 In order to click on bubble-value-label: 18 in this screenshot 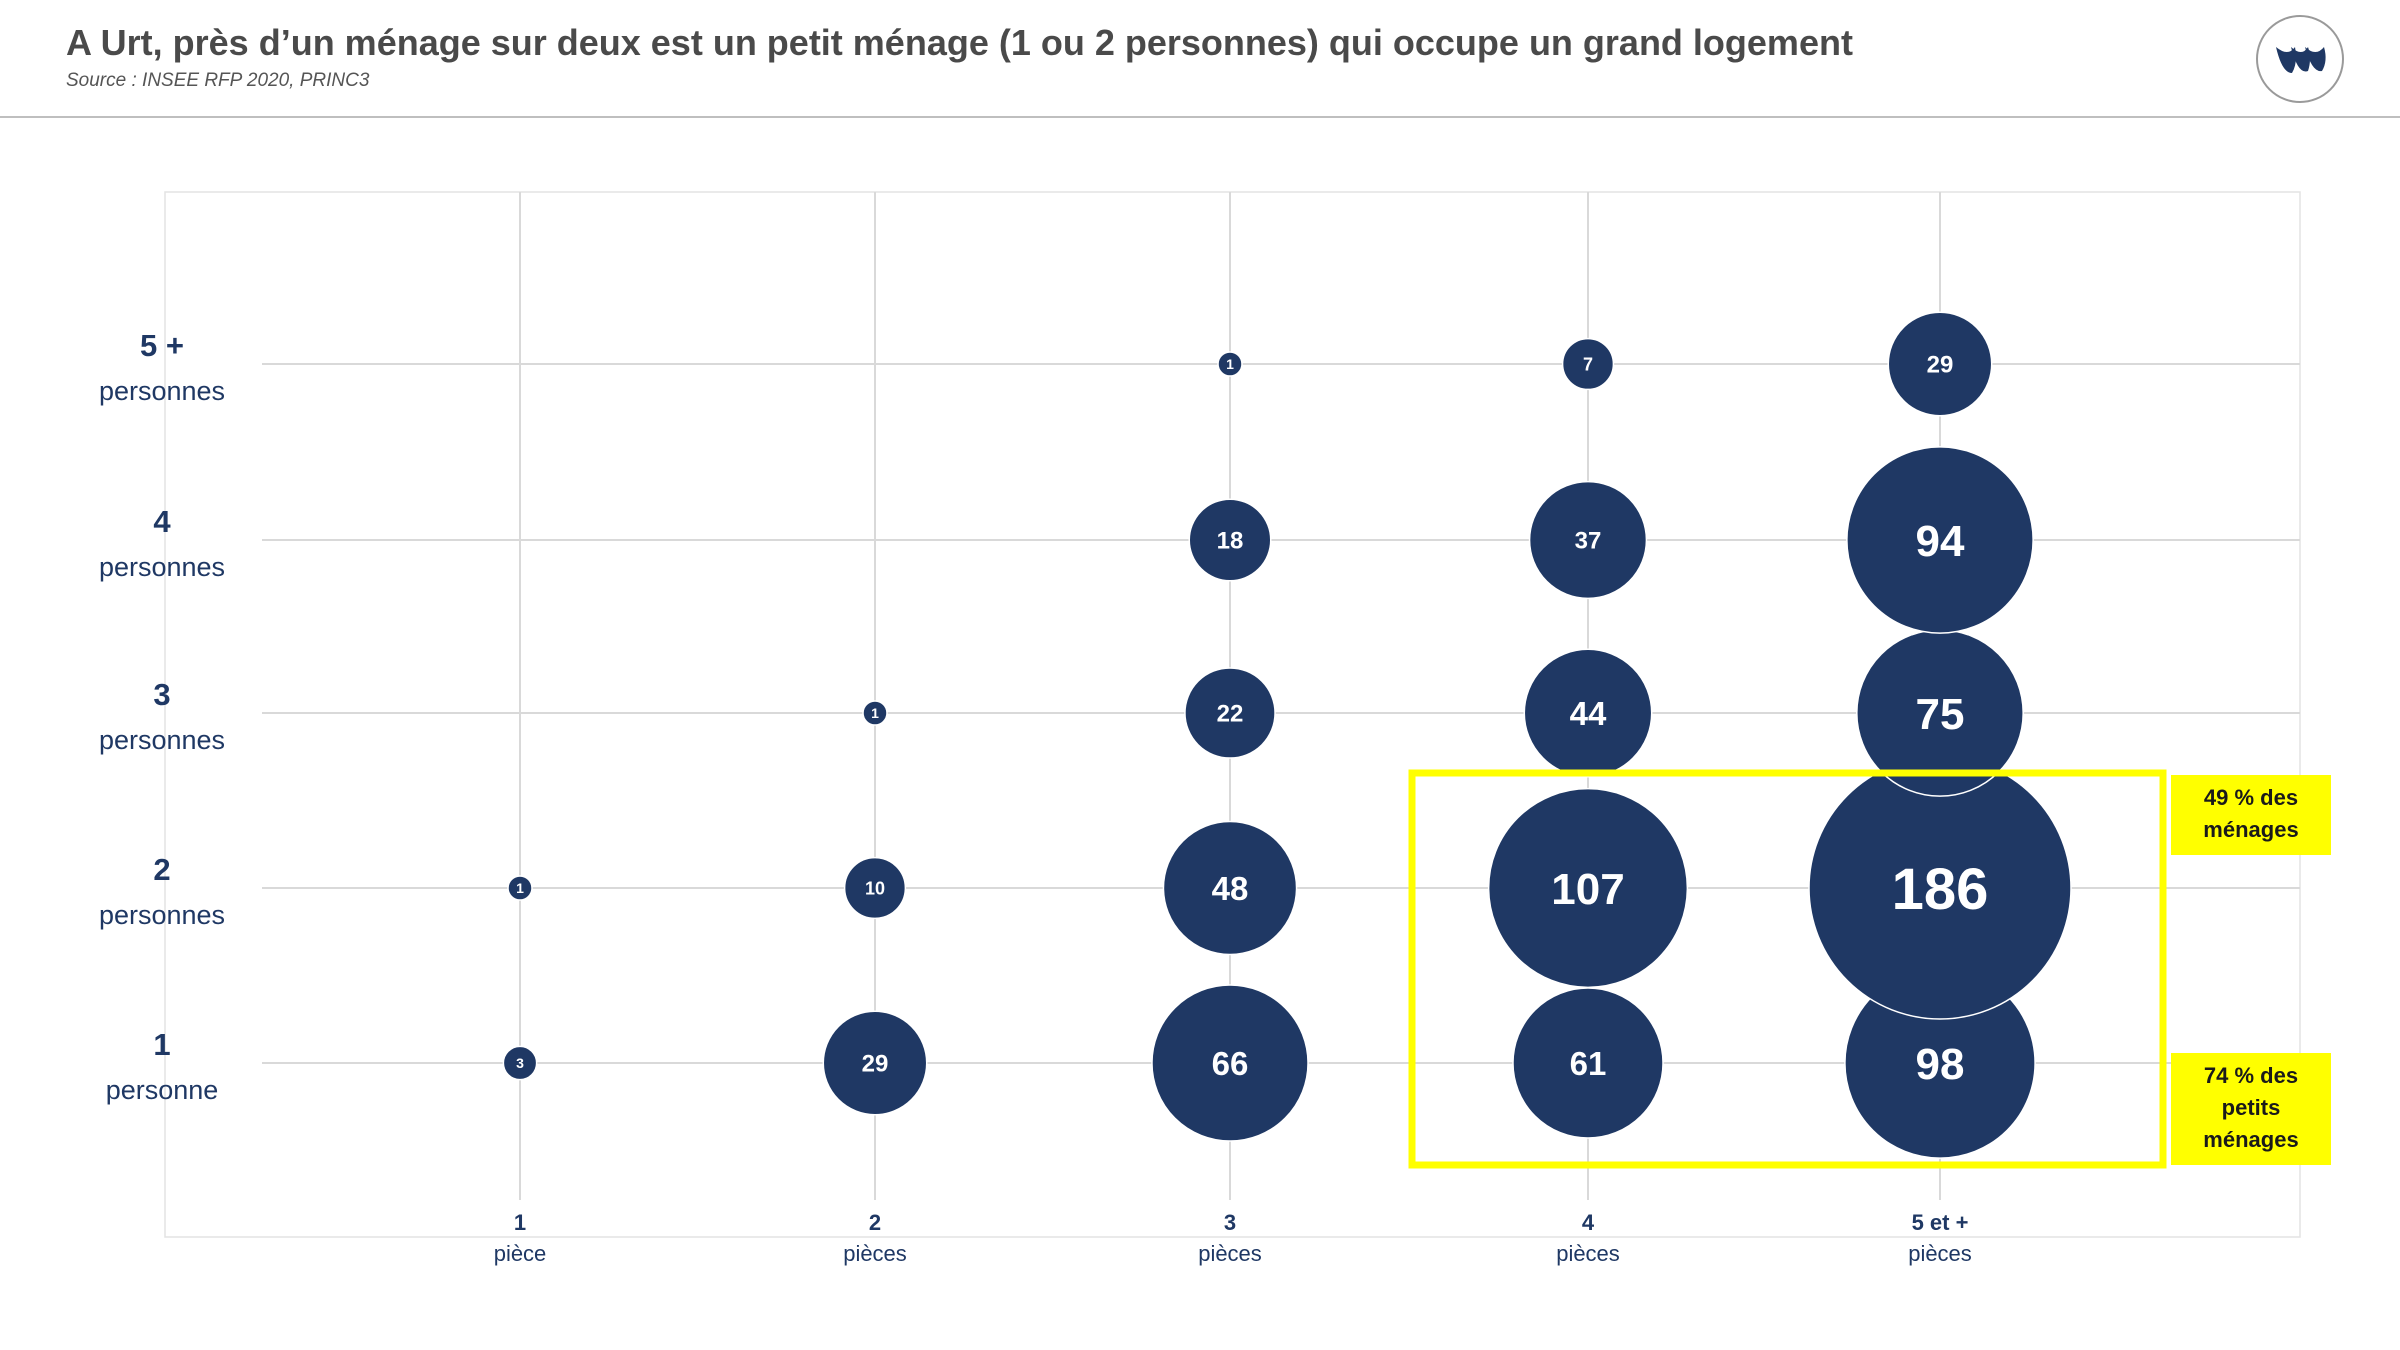, I will do `click(1230, 541)`.